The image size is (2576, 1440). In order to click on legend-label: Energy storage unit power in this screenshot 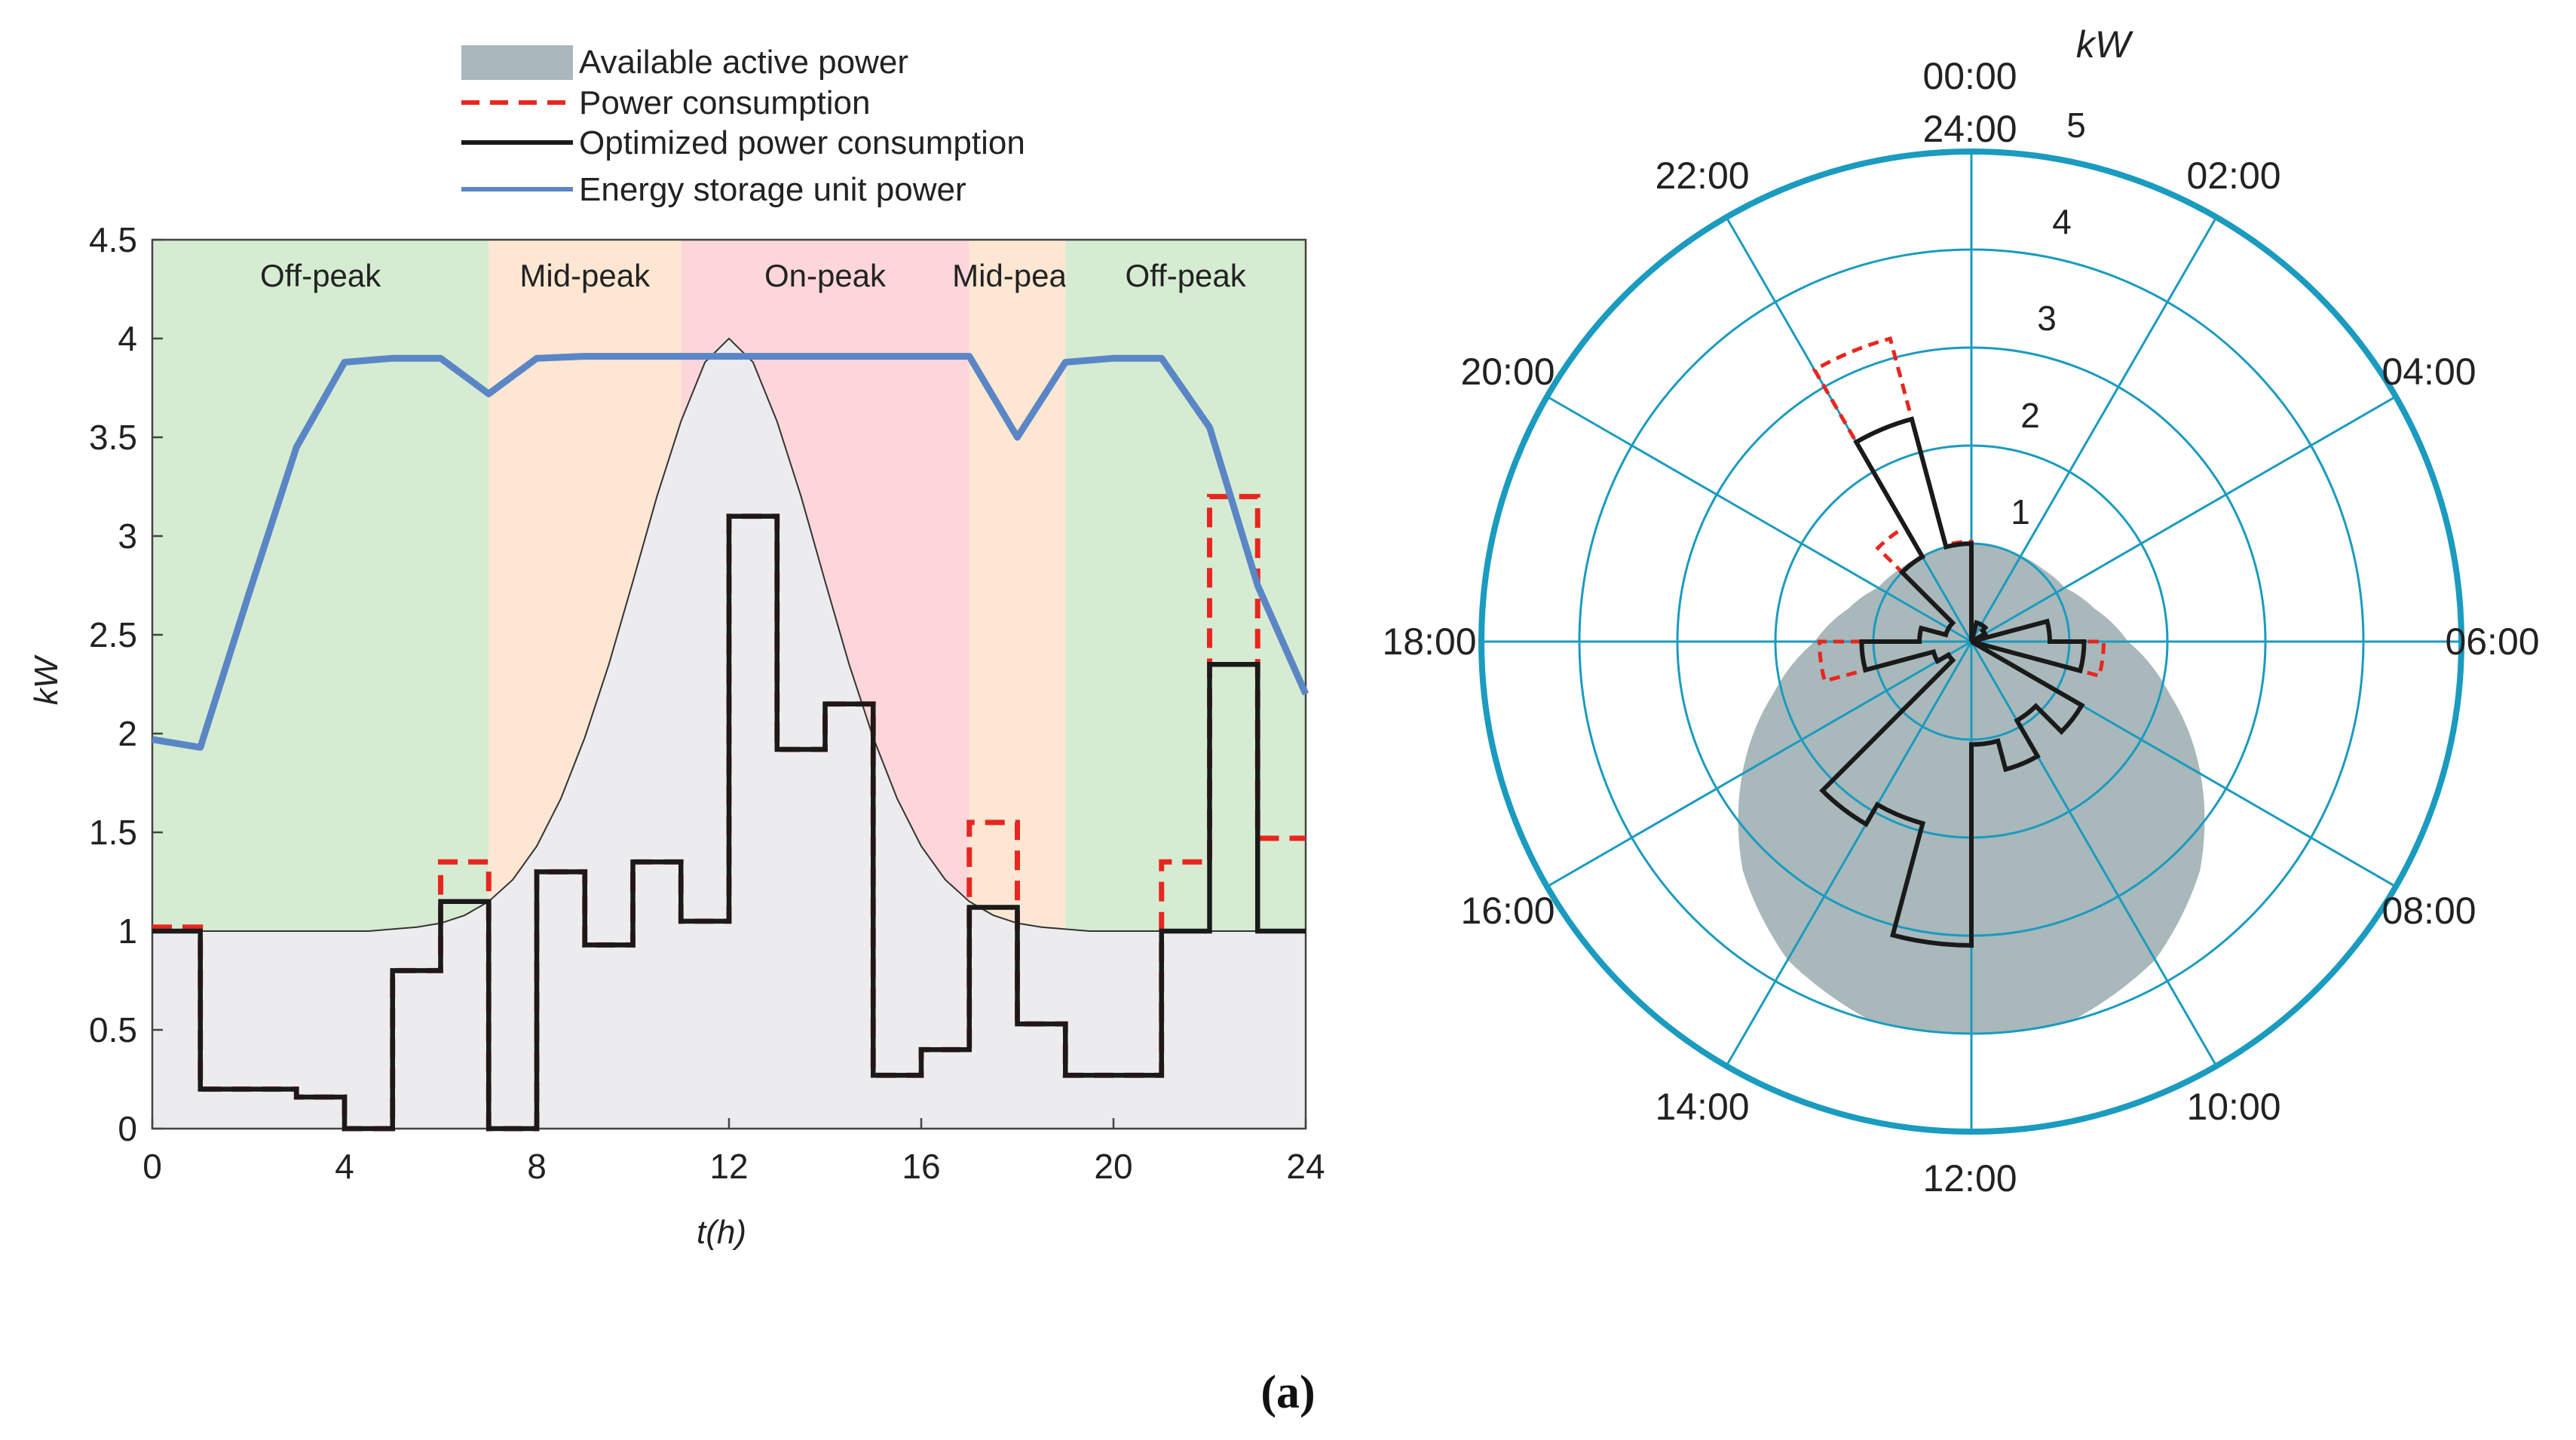, I will do `click(772, 189)`.